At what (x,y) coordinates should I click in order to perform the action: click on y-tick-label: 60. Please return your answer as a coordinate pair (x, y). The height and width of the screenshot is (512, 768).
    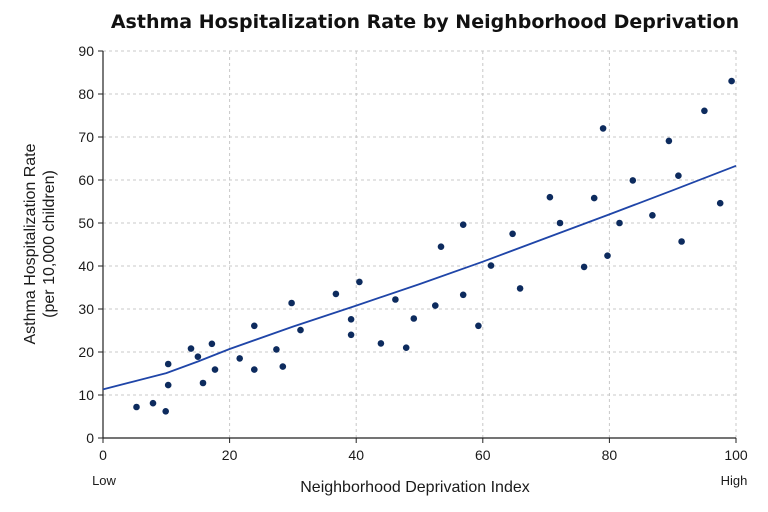
    Looking at the image, I should click on (86, 180).